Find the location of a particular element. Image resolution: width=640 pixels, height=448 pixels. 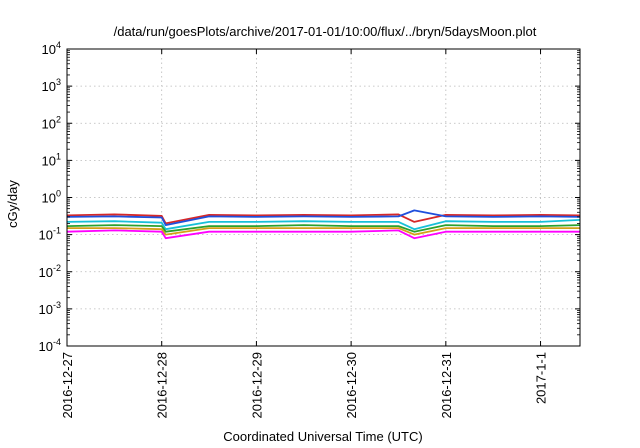

x-tick-label: 2016-12-28 is located at coordinates (162, 385).